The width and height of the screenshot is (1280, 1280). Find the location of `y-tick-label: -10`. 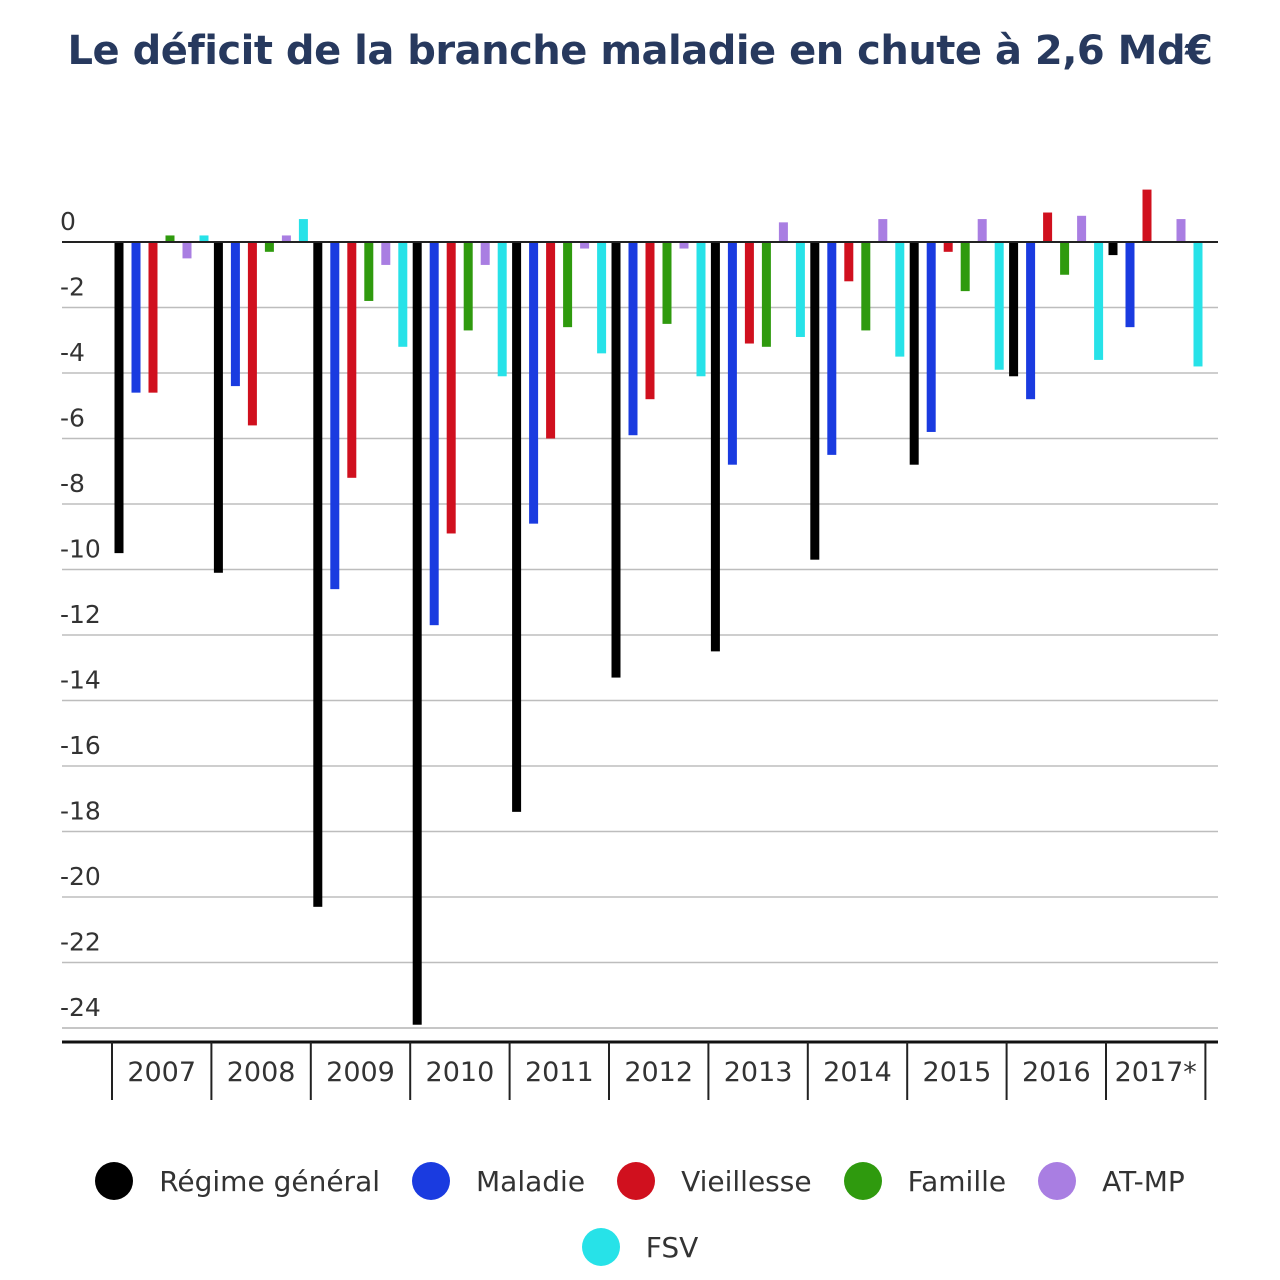

y-tick-label: -10 is located at coordinates (80, 549).